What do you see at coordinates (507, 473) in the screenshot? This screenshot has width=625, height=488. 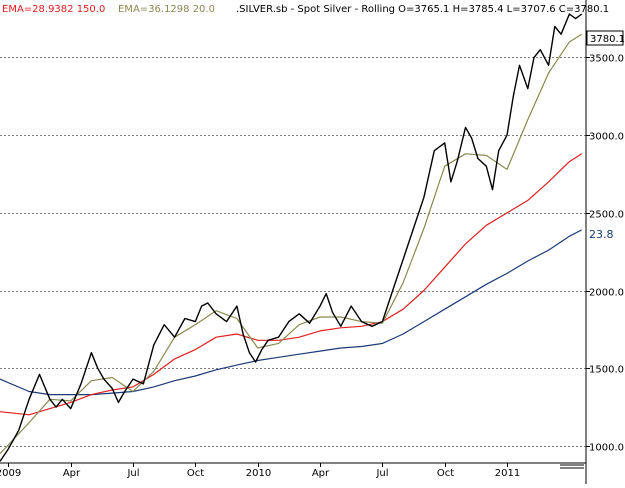 I see `x-tick-label: 2011` at bounding box center [507, 473].